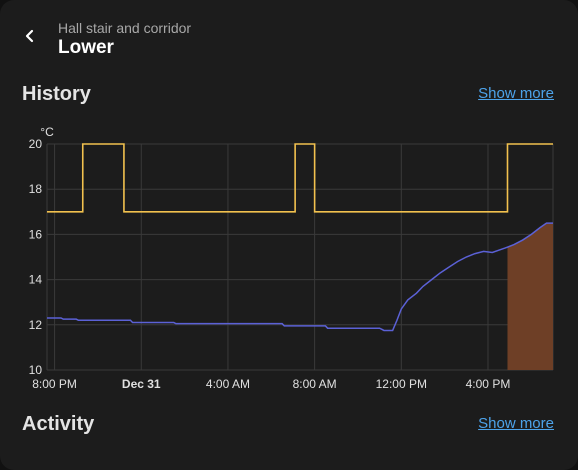  Describe the element at coordinates (36, 144) in the screenshot. I see `y-tick-label: 20` at that location.